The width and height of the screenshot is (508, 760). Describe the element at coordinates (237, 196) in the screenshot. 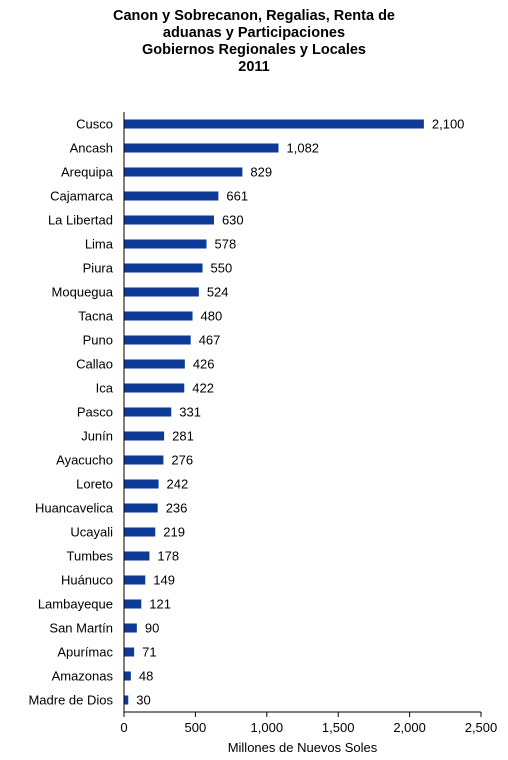

I see `value-label: 661` at that location.